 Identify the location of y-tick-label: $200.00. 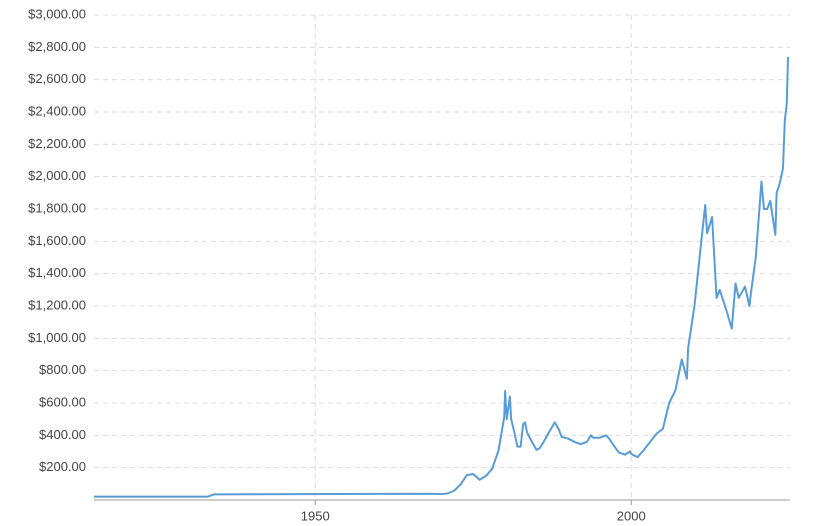
(62, 466).